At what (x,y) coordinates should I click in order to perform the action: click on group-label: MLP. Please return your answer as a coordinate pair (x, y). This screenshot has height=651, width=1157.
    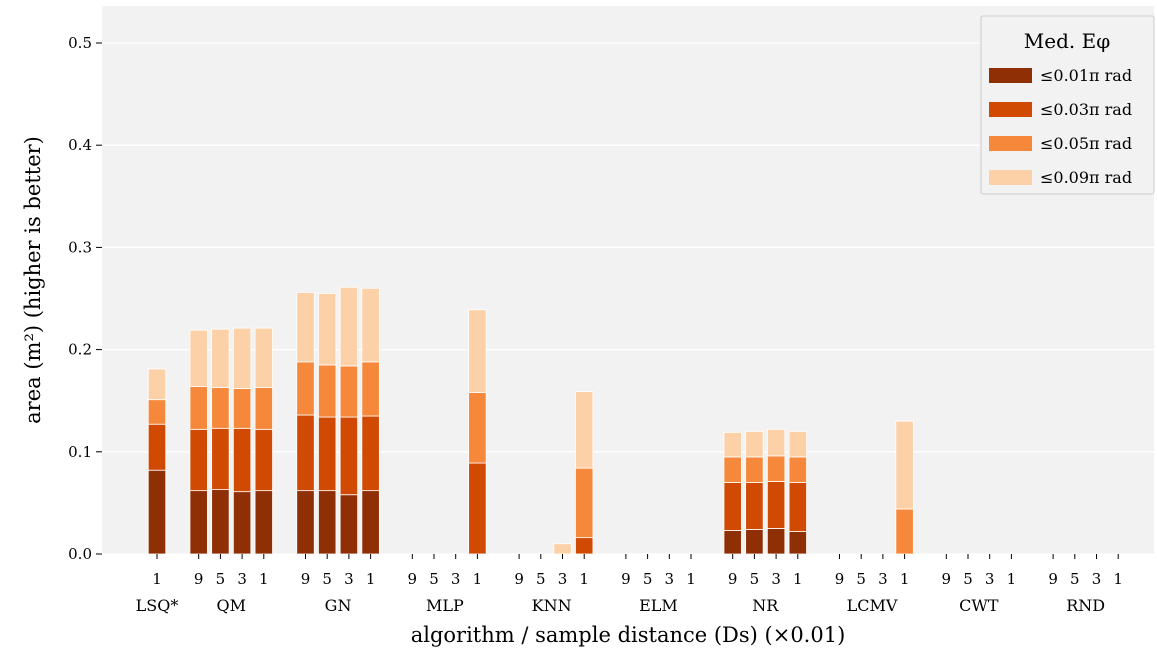
    Looking at the image, I should click on (445, 605).